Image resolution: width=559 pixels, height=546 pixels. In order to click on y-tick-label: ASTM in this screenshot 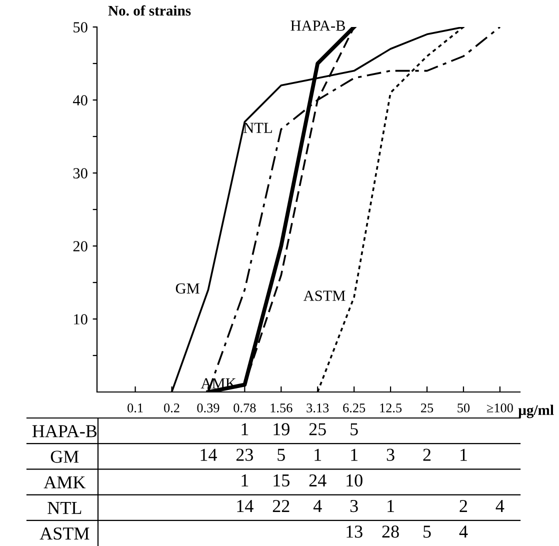, I will do `click(65, 534)`.